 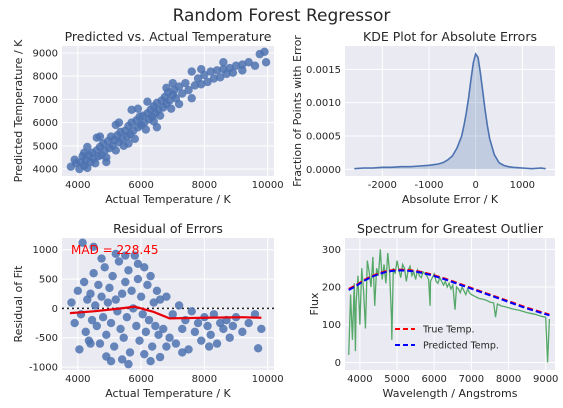 What do you see at coordinates (140, 185) in the screenshot?
I see `x-tick-label: 6000` at bounding box center [140, 185].